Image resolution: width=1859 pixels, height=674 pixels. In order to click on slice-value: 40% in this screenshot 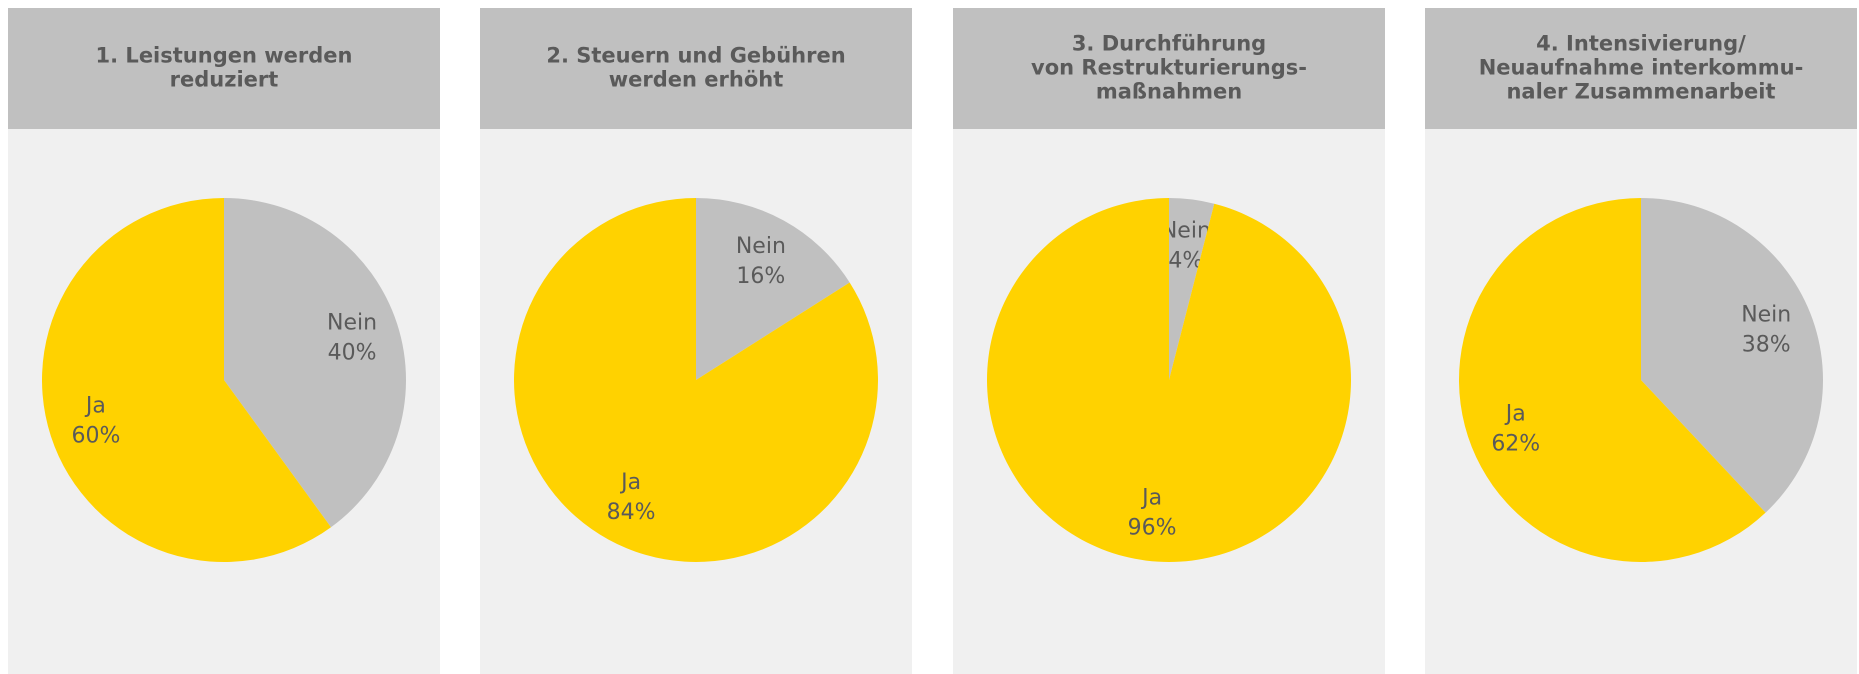, I will do `click(352, 352)`.